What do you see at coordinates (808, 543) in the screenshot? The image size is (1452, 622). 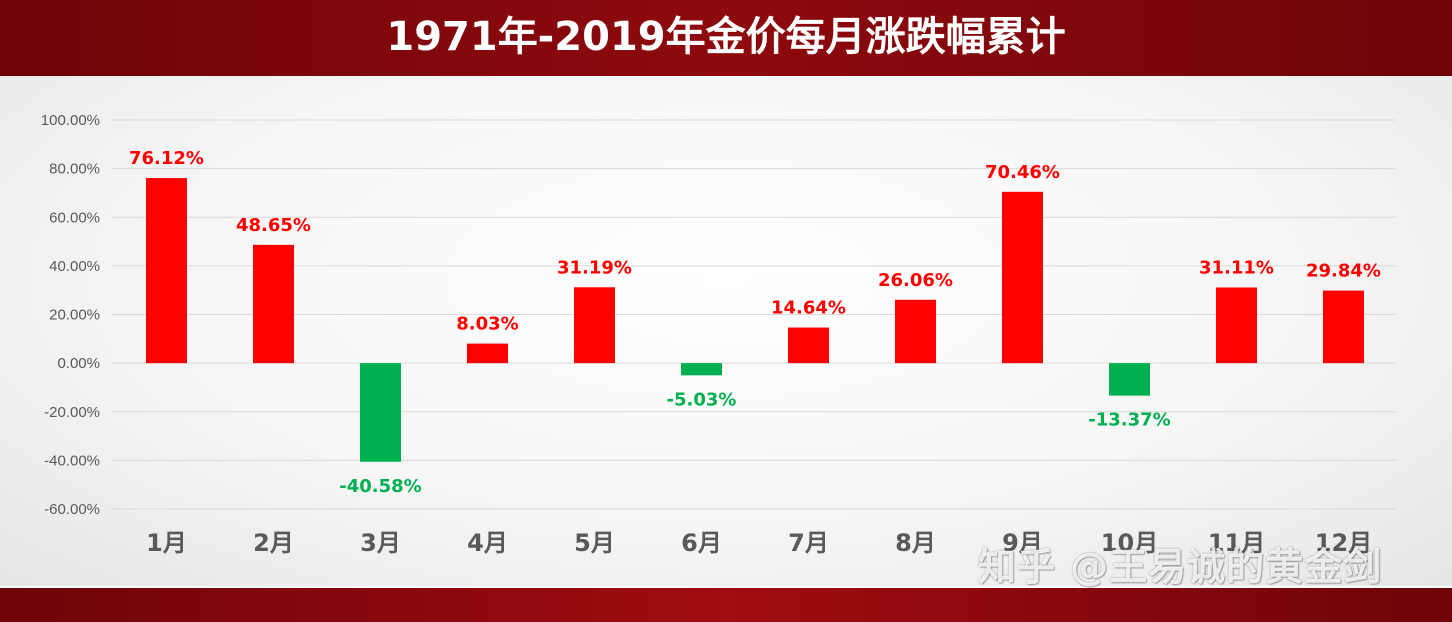 I see `x-tick-label: 7月` at bounding box center [808, 543].